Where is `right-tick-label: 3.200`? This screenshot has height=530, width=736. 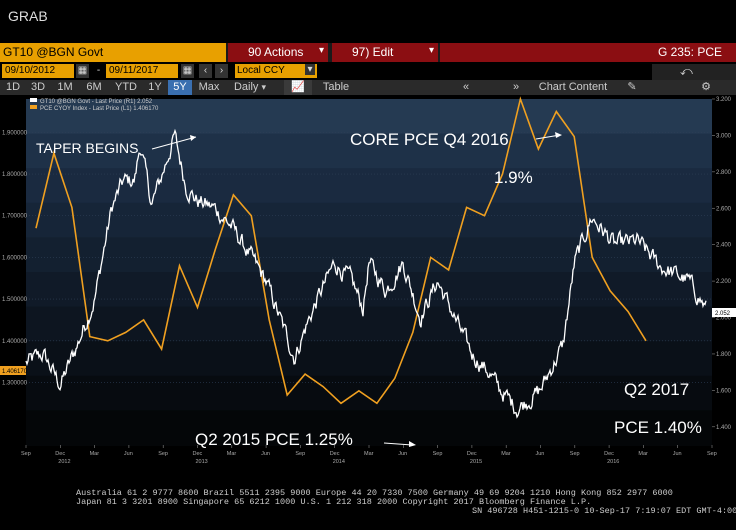 right-tick-label: 3.200 is located at coordinates (724, 100).